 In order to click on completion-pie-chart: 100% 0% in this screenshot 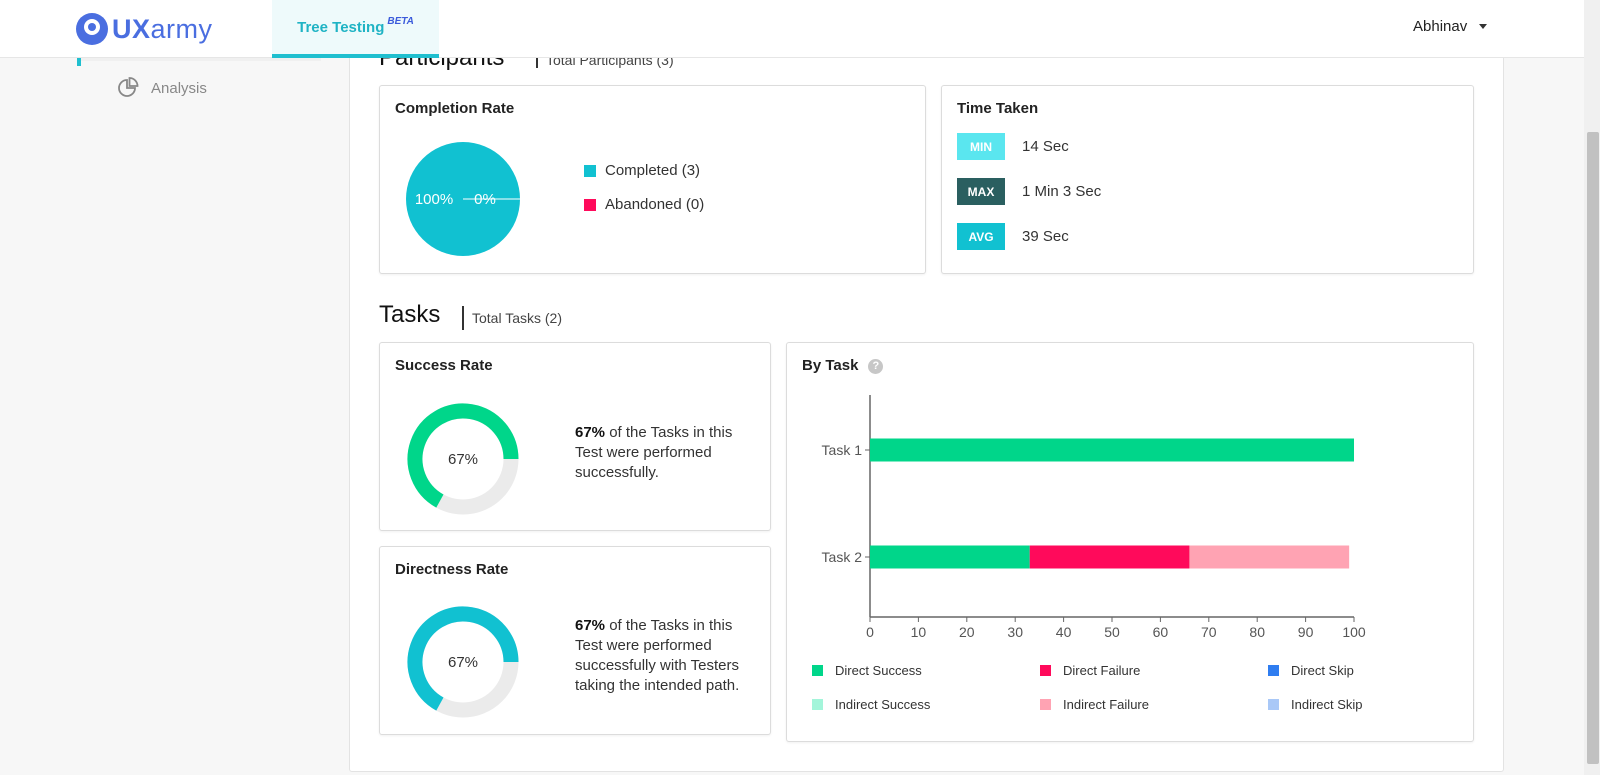, I will do `click(463, 199)`.